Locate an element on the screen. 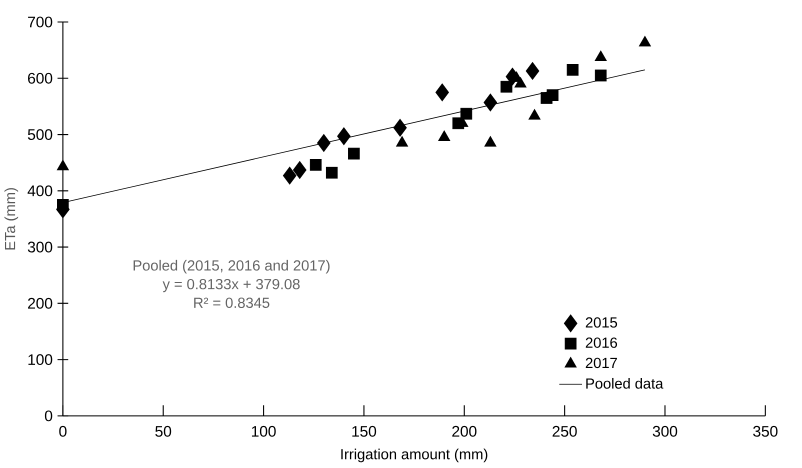 The image size is (802, 468). x-tick-label: 50 is located at coordinates (163, 431).